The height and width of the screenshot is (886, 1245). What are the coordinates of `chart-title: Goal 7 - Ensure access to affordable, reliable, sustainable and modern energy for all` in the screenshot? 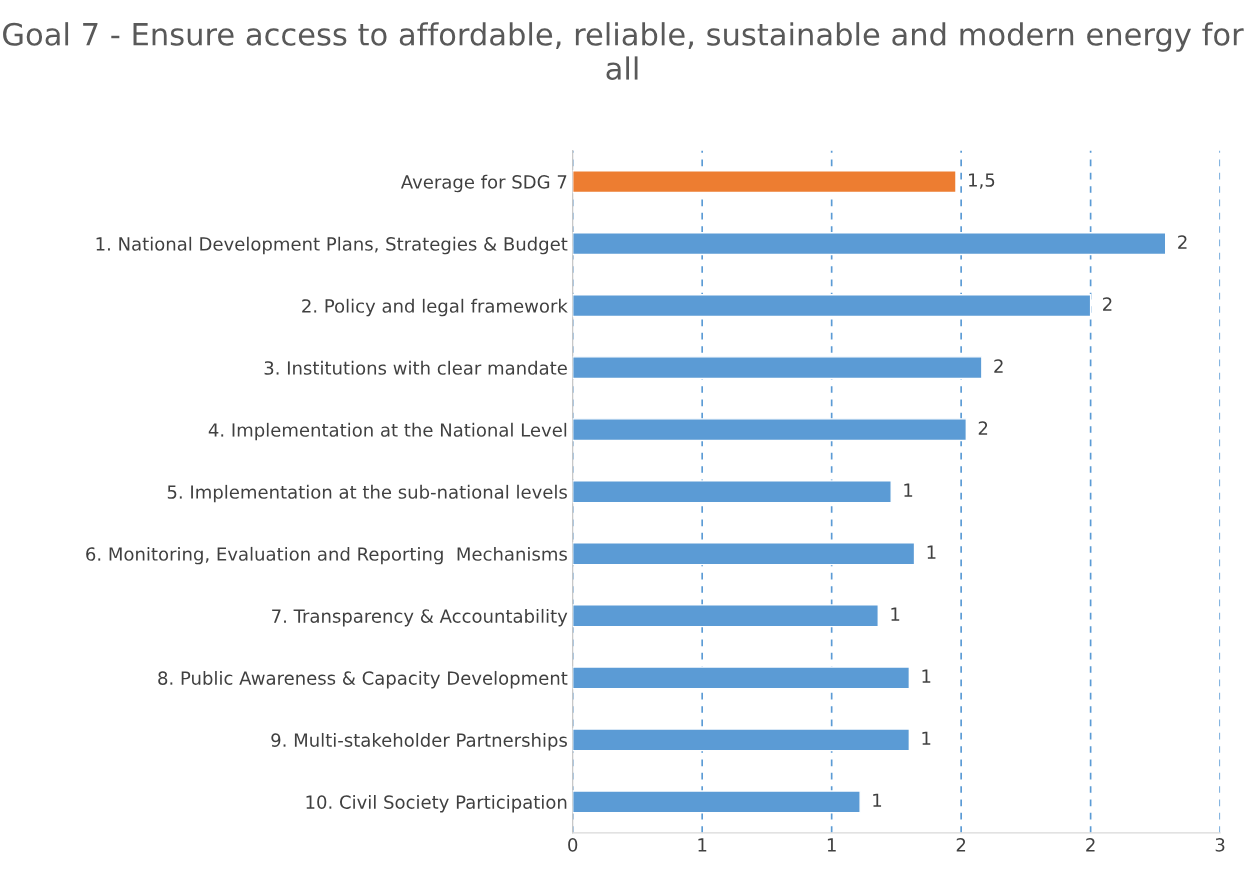 It's located at (623, 51).